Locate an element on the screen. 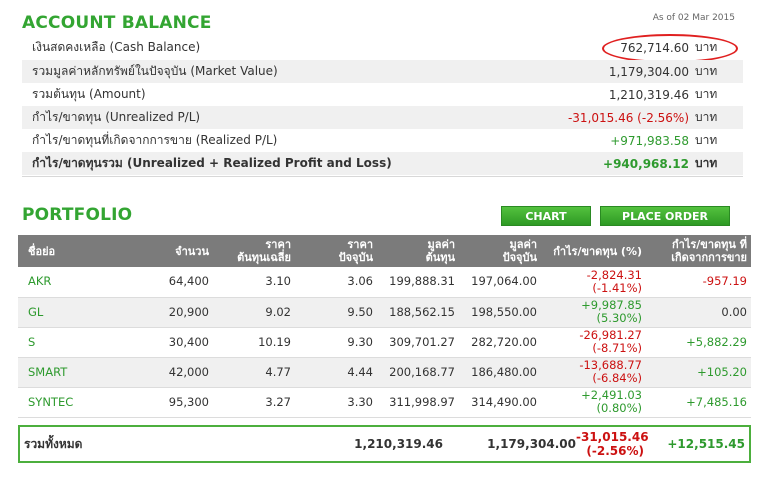  header-label: กำไร/ขาดทุน ที่ is located at coordinates (709, 244).